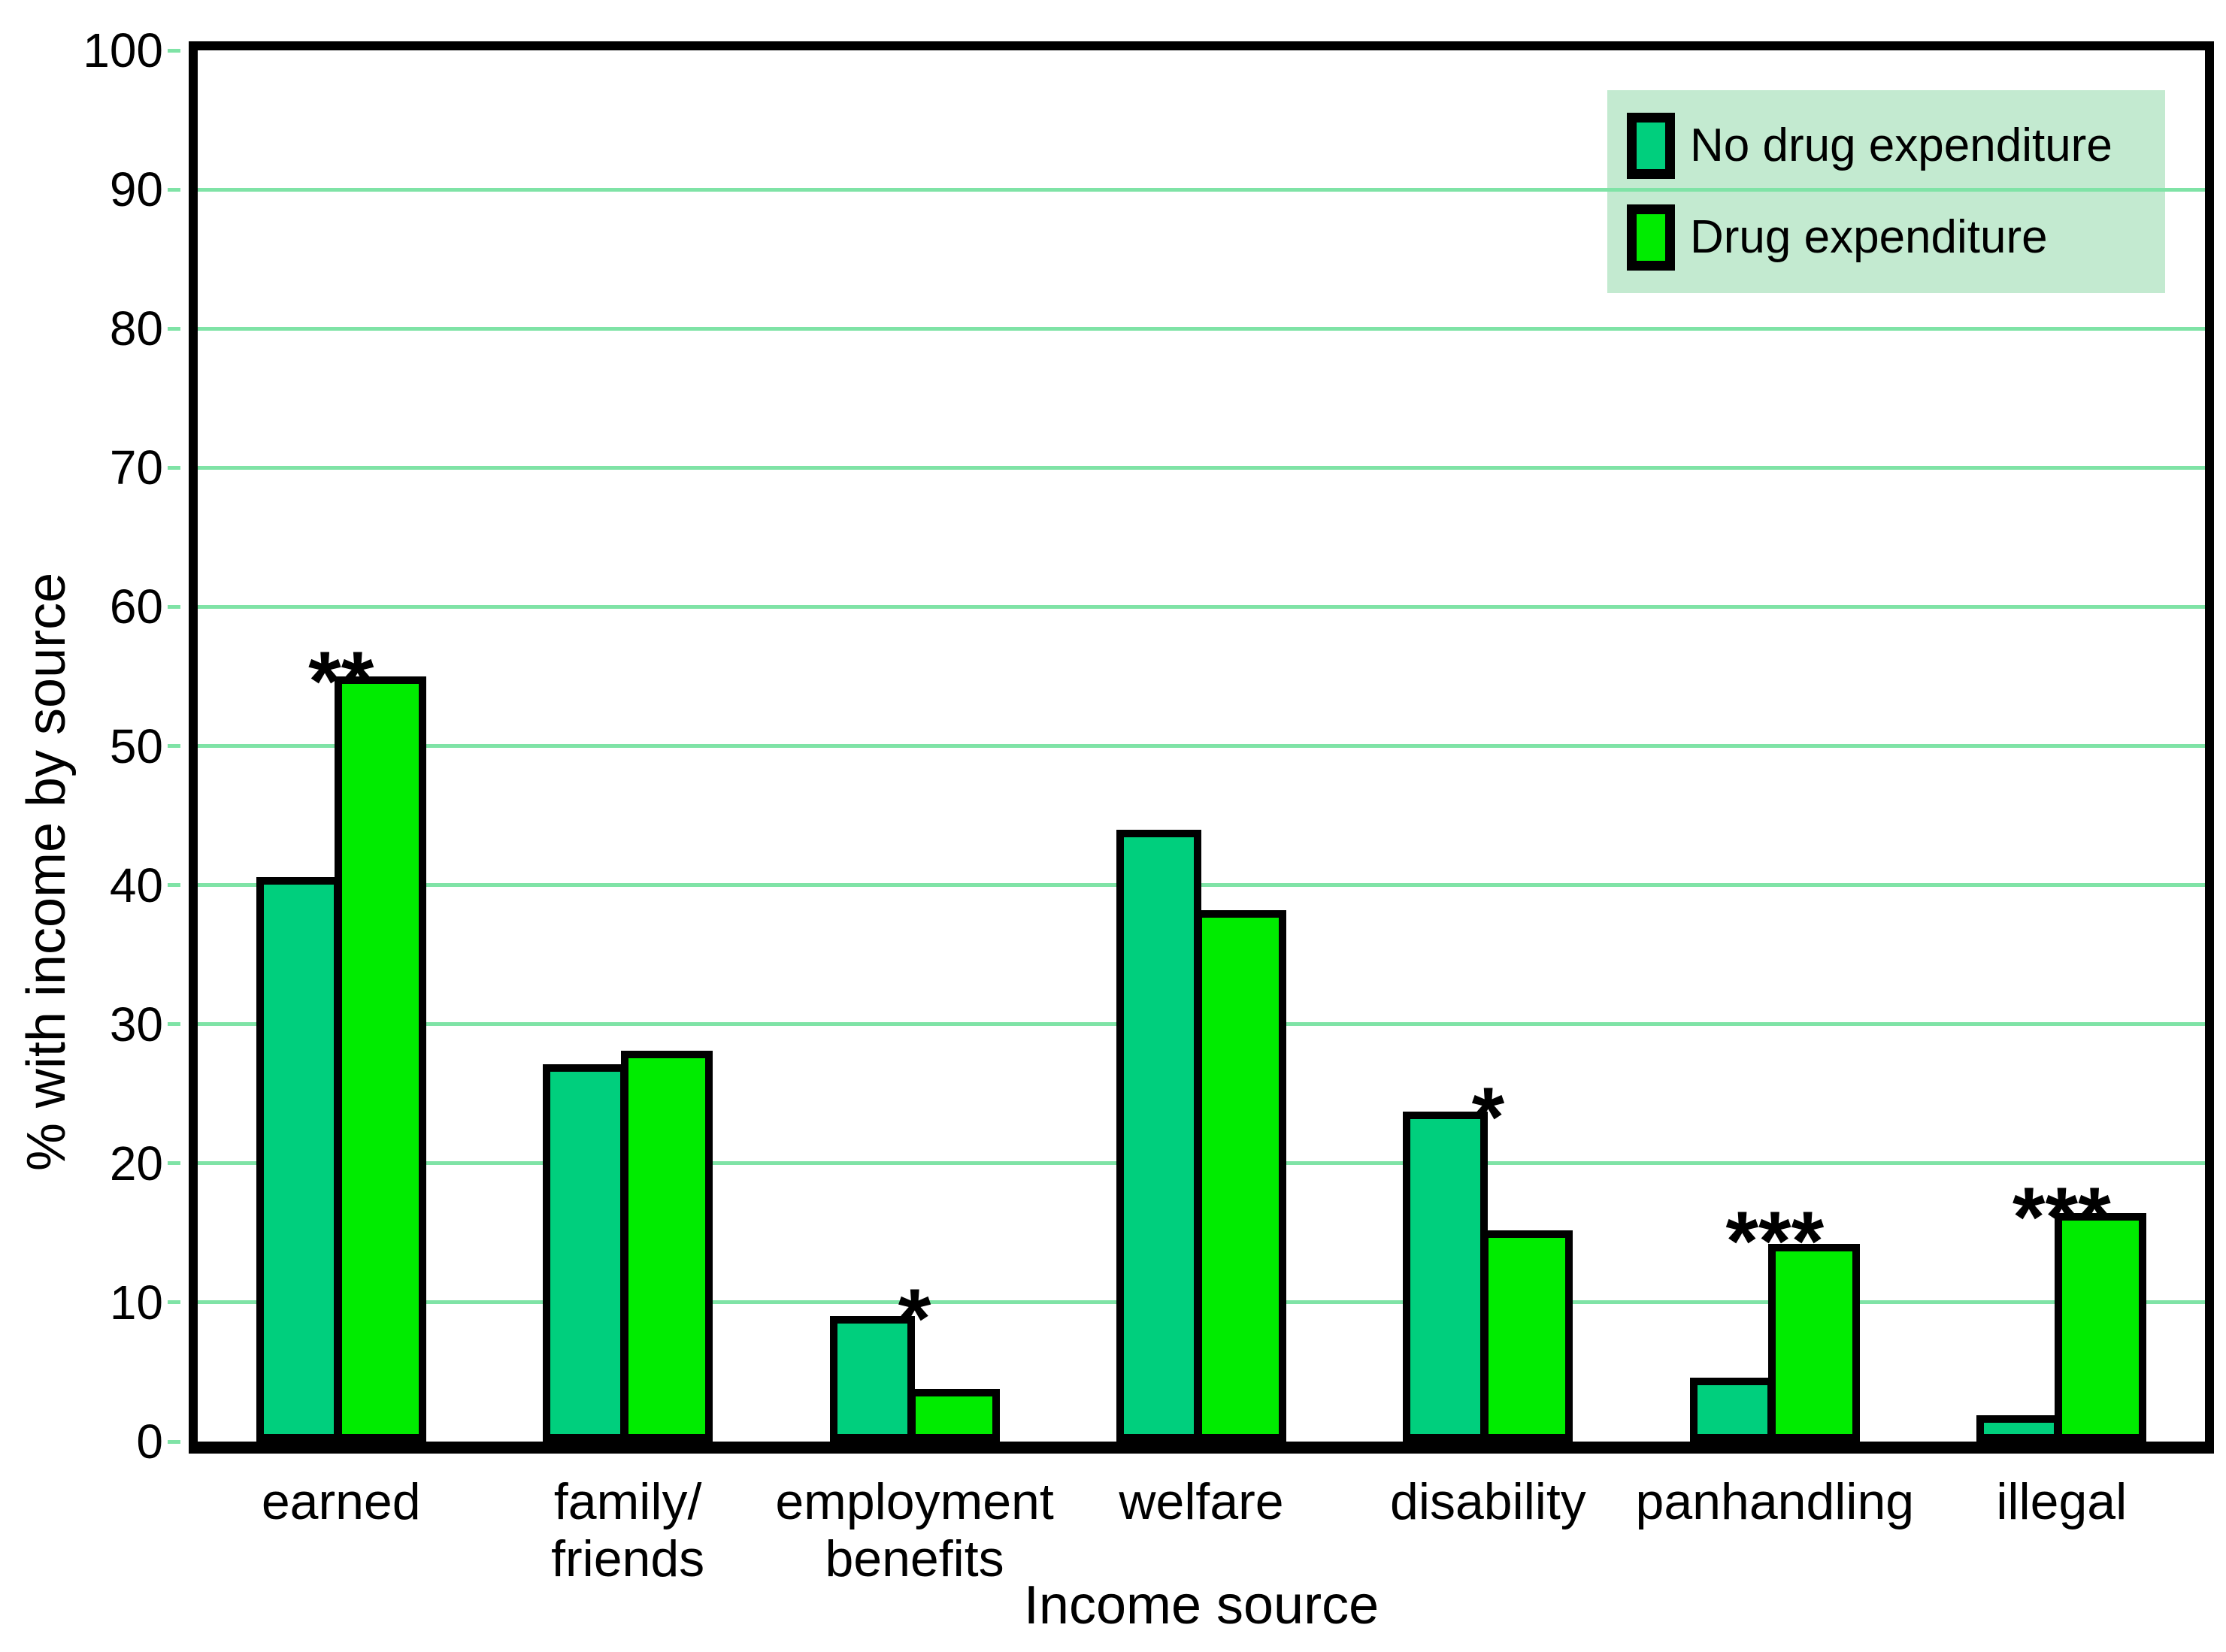 Image resolution: width=2226 pixels, height=1652 pixels. I want to click on y-tick-label-70: 70, so click(136, 468).